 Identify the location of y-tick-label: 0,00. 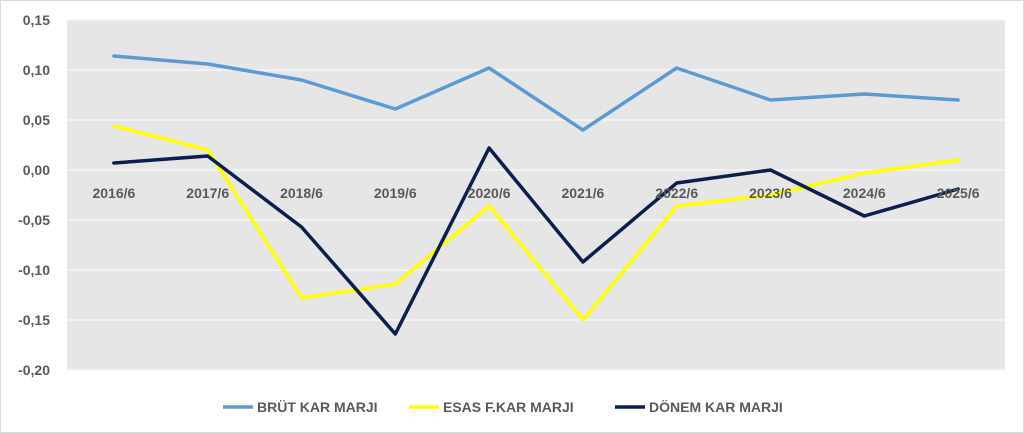
(36, 170).